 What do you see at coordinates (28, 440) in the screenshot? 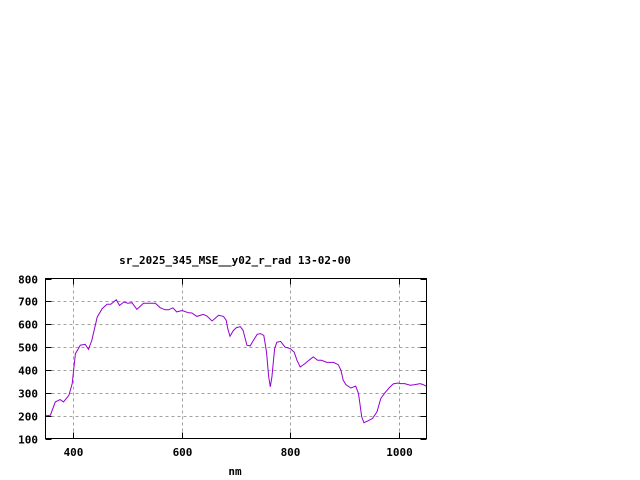
I see `y-tick-label: 100` at bounding box center [28, 440].